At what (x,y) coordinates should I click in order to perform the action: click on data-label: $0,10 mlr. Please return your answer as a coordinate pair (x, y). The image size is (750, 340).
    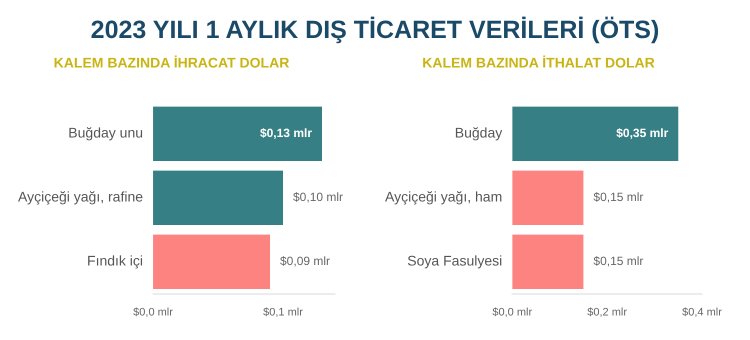
    Looking at the image, I should click on (318, 197).